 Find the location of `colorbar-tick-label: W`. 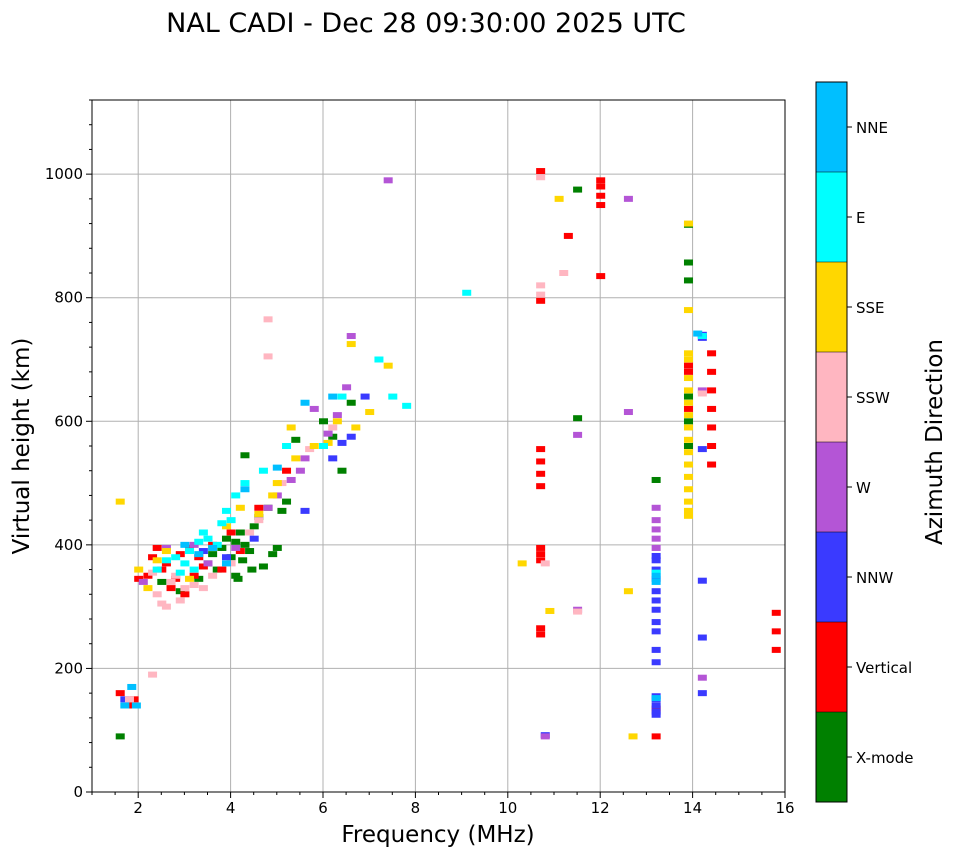

colorbar-tick-label: W is located at coordinates (863, 488).